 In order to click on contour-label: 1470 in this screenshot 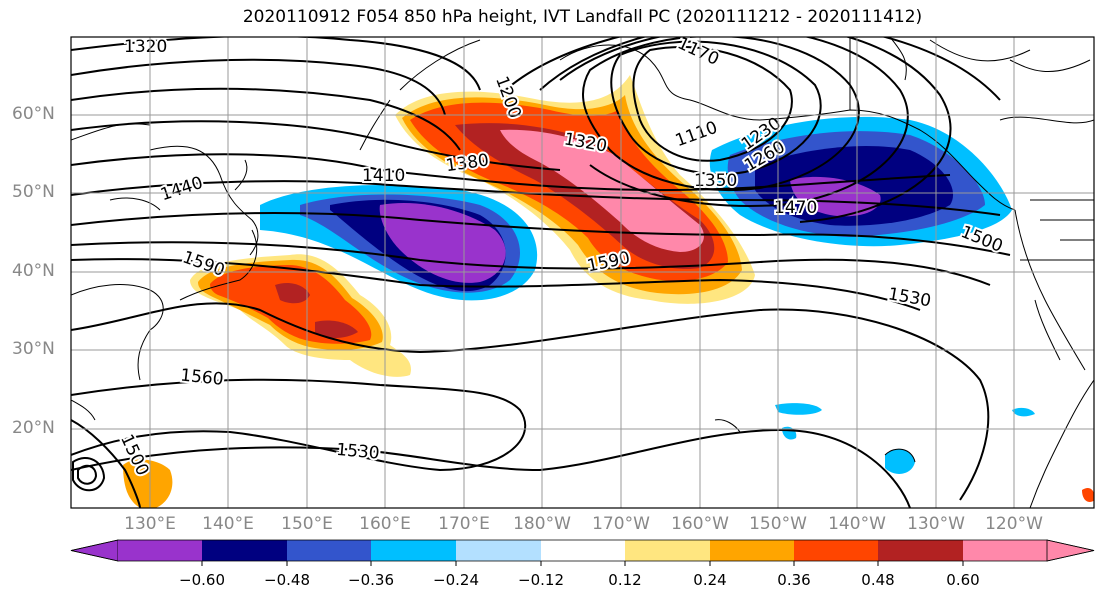, I will do `click(795, 208)`.